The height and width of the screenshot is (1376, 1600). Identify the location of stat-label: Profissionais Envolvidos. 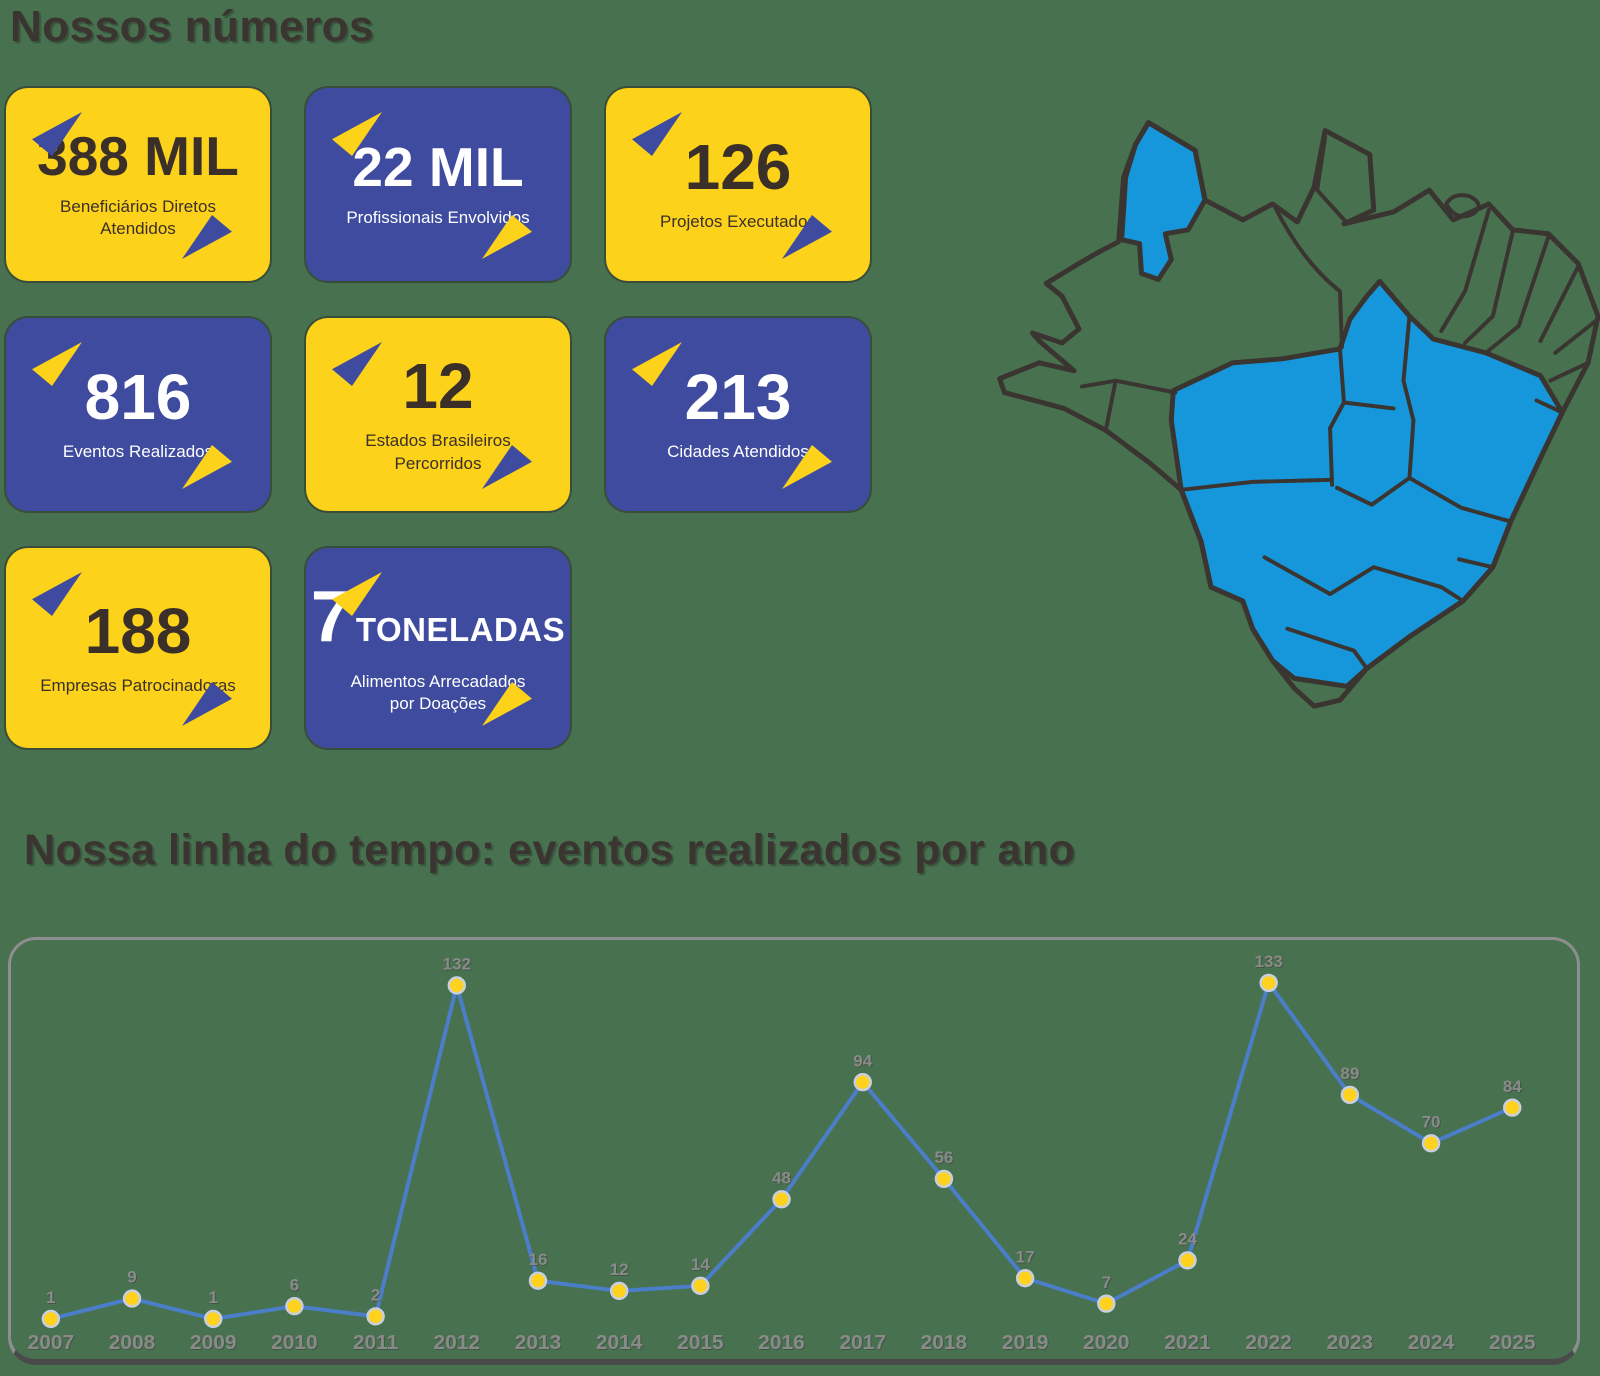
(438, 217).